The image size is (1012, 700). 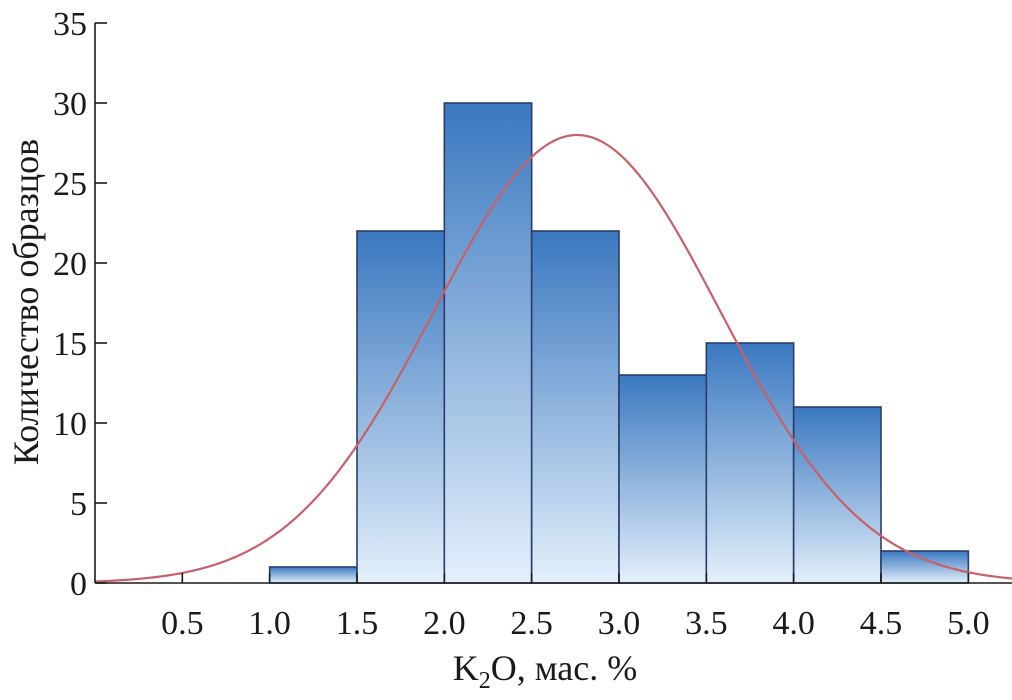 What do you see at coordinates (466, 668) in the screenshot?
I see `x-axis-title-pre: K` at bounding box center [466, 668].